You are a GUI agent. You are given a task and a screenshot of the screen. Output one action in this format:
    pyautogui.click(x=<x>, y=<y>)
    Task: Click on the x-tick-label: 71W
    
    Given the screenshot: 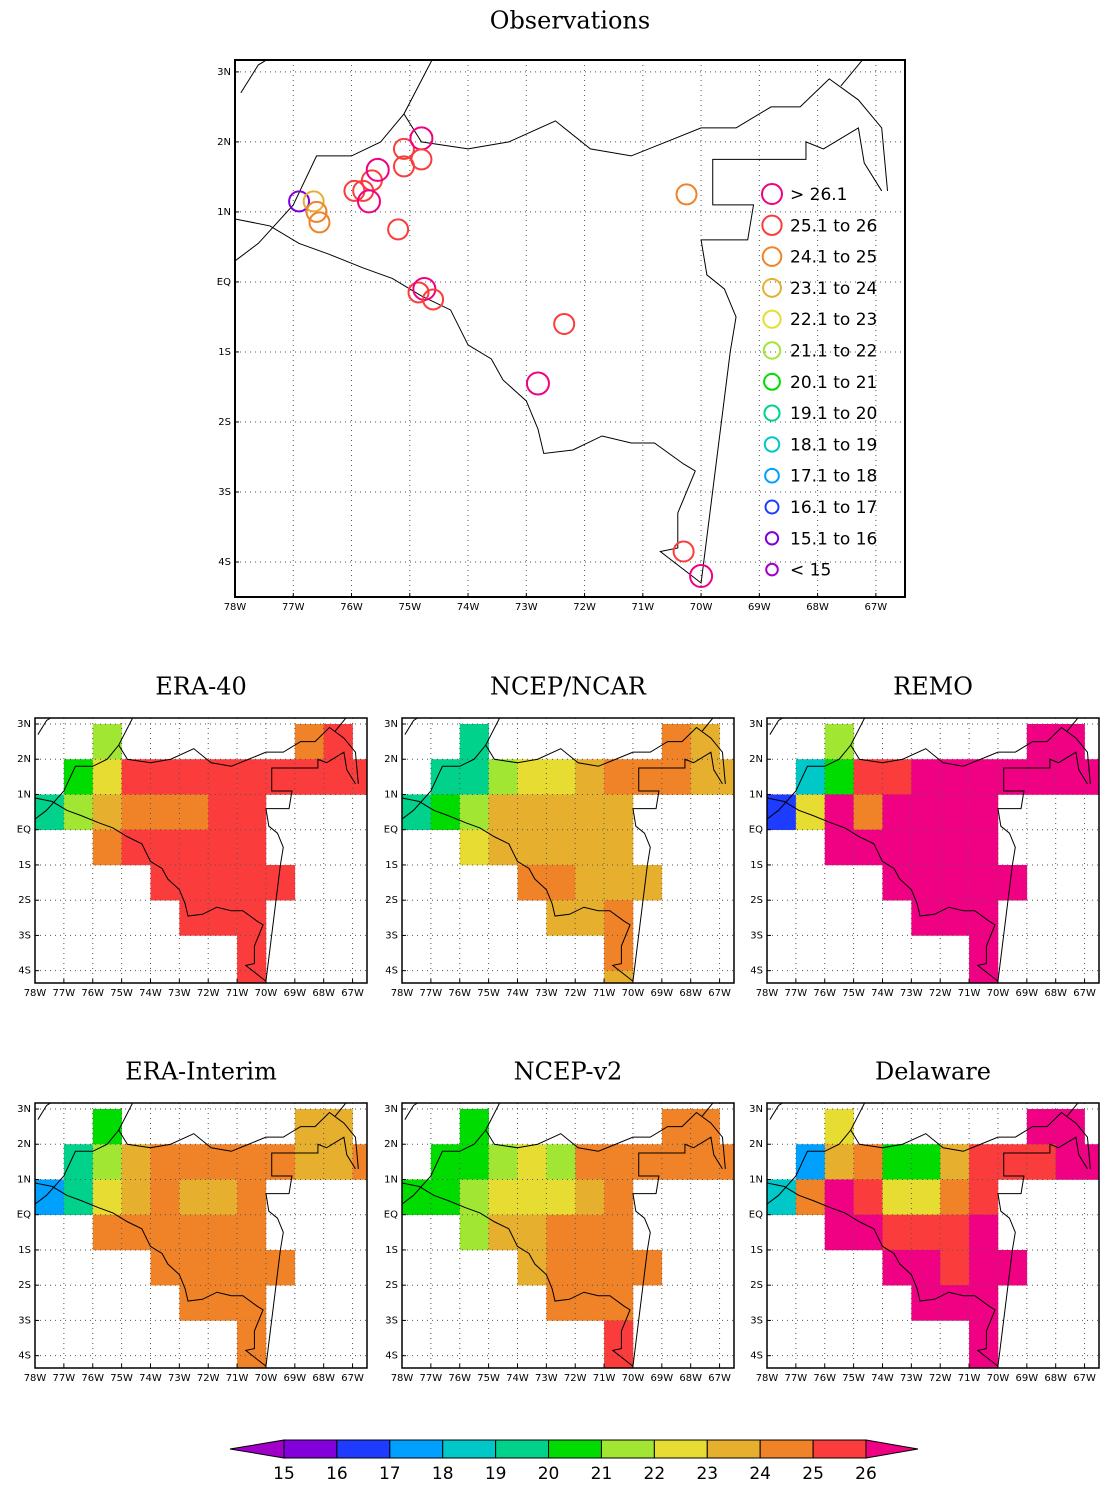 What is the action you would take?
    pyautogui.click(x=643, y=607)
    